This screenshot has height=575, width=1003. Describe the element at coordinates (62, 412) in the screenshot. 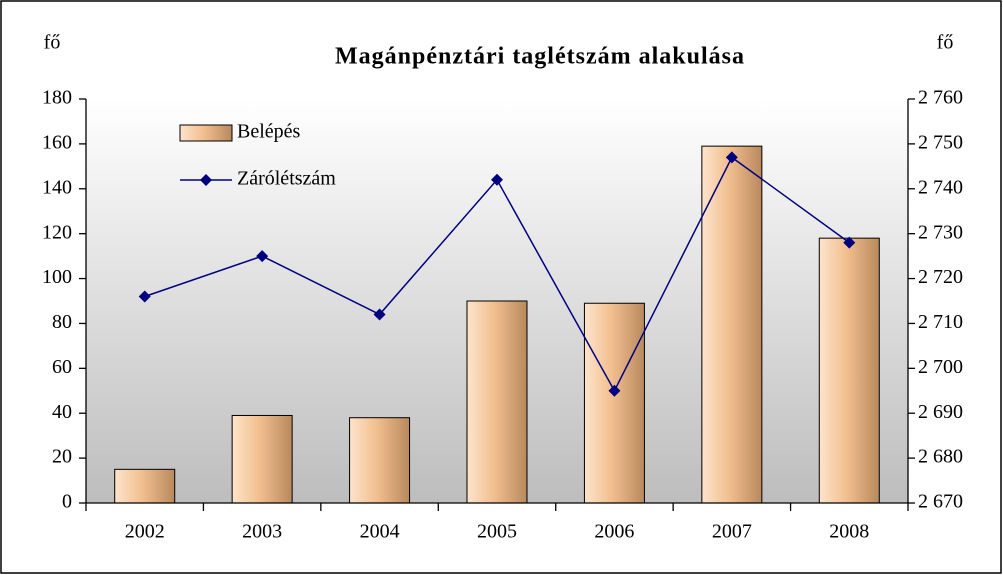

I see `y-tick-label: 40` at that location.